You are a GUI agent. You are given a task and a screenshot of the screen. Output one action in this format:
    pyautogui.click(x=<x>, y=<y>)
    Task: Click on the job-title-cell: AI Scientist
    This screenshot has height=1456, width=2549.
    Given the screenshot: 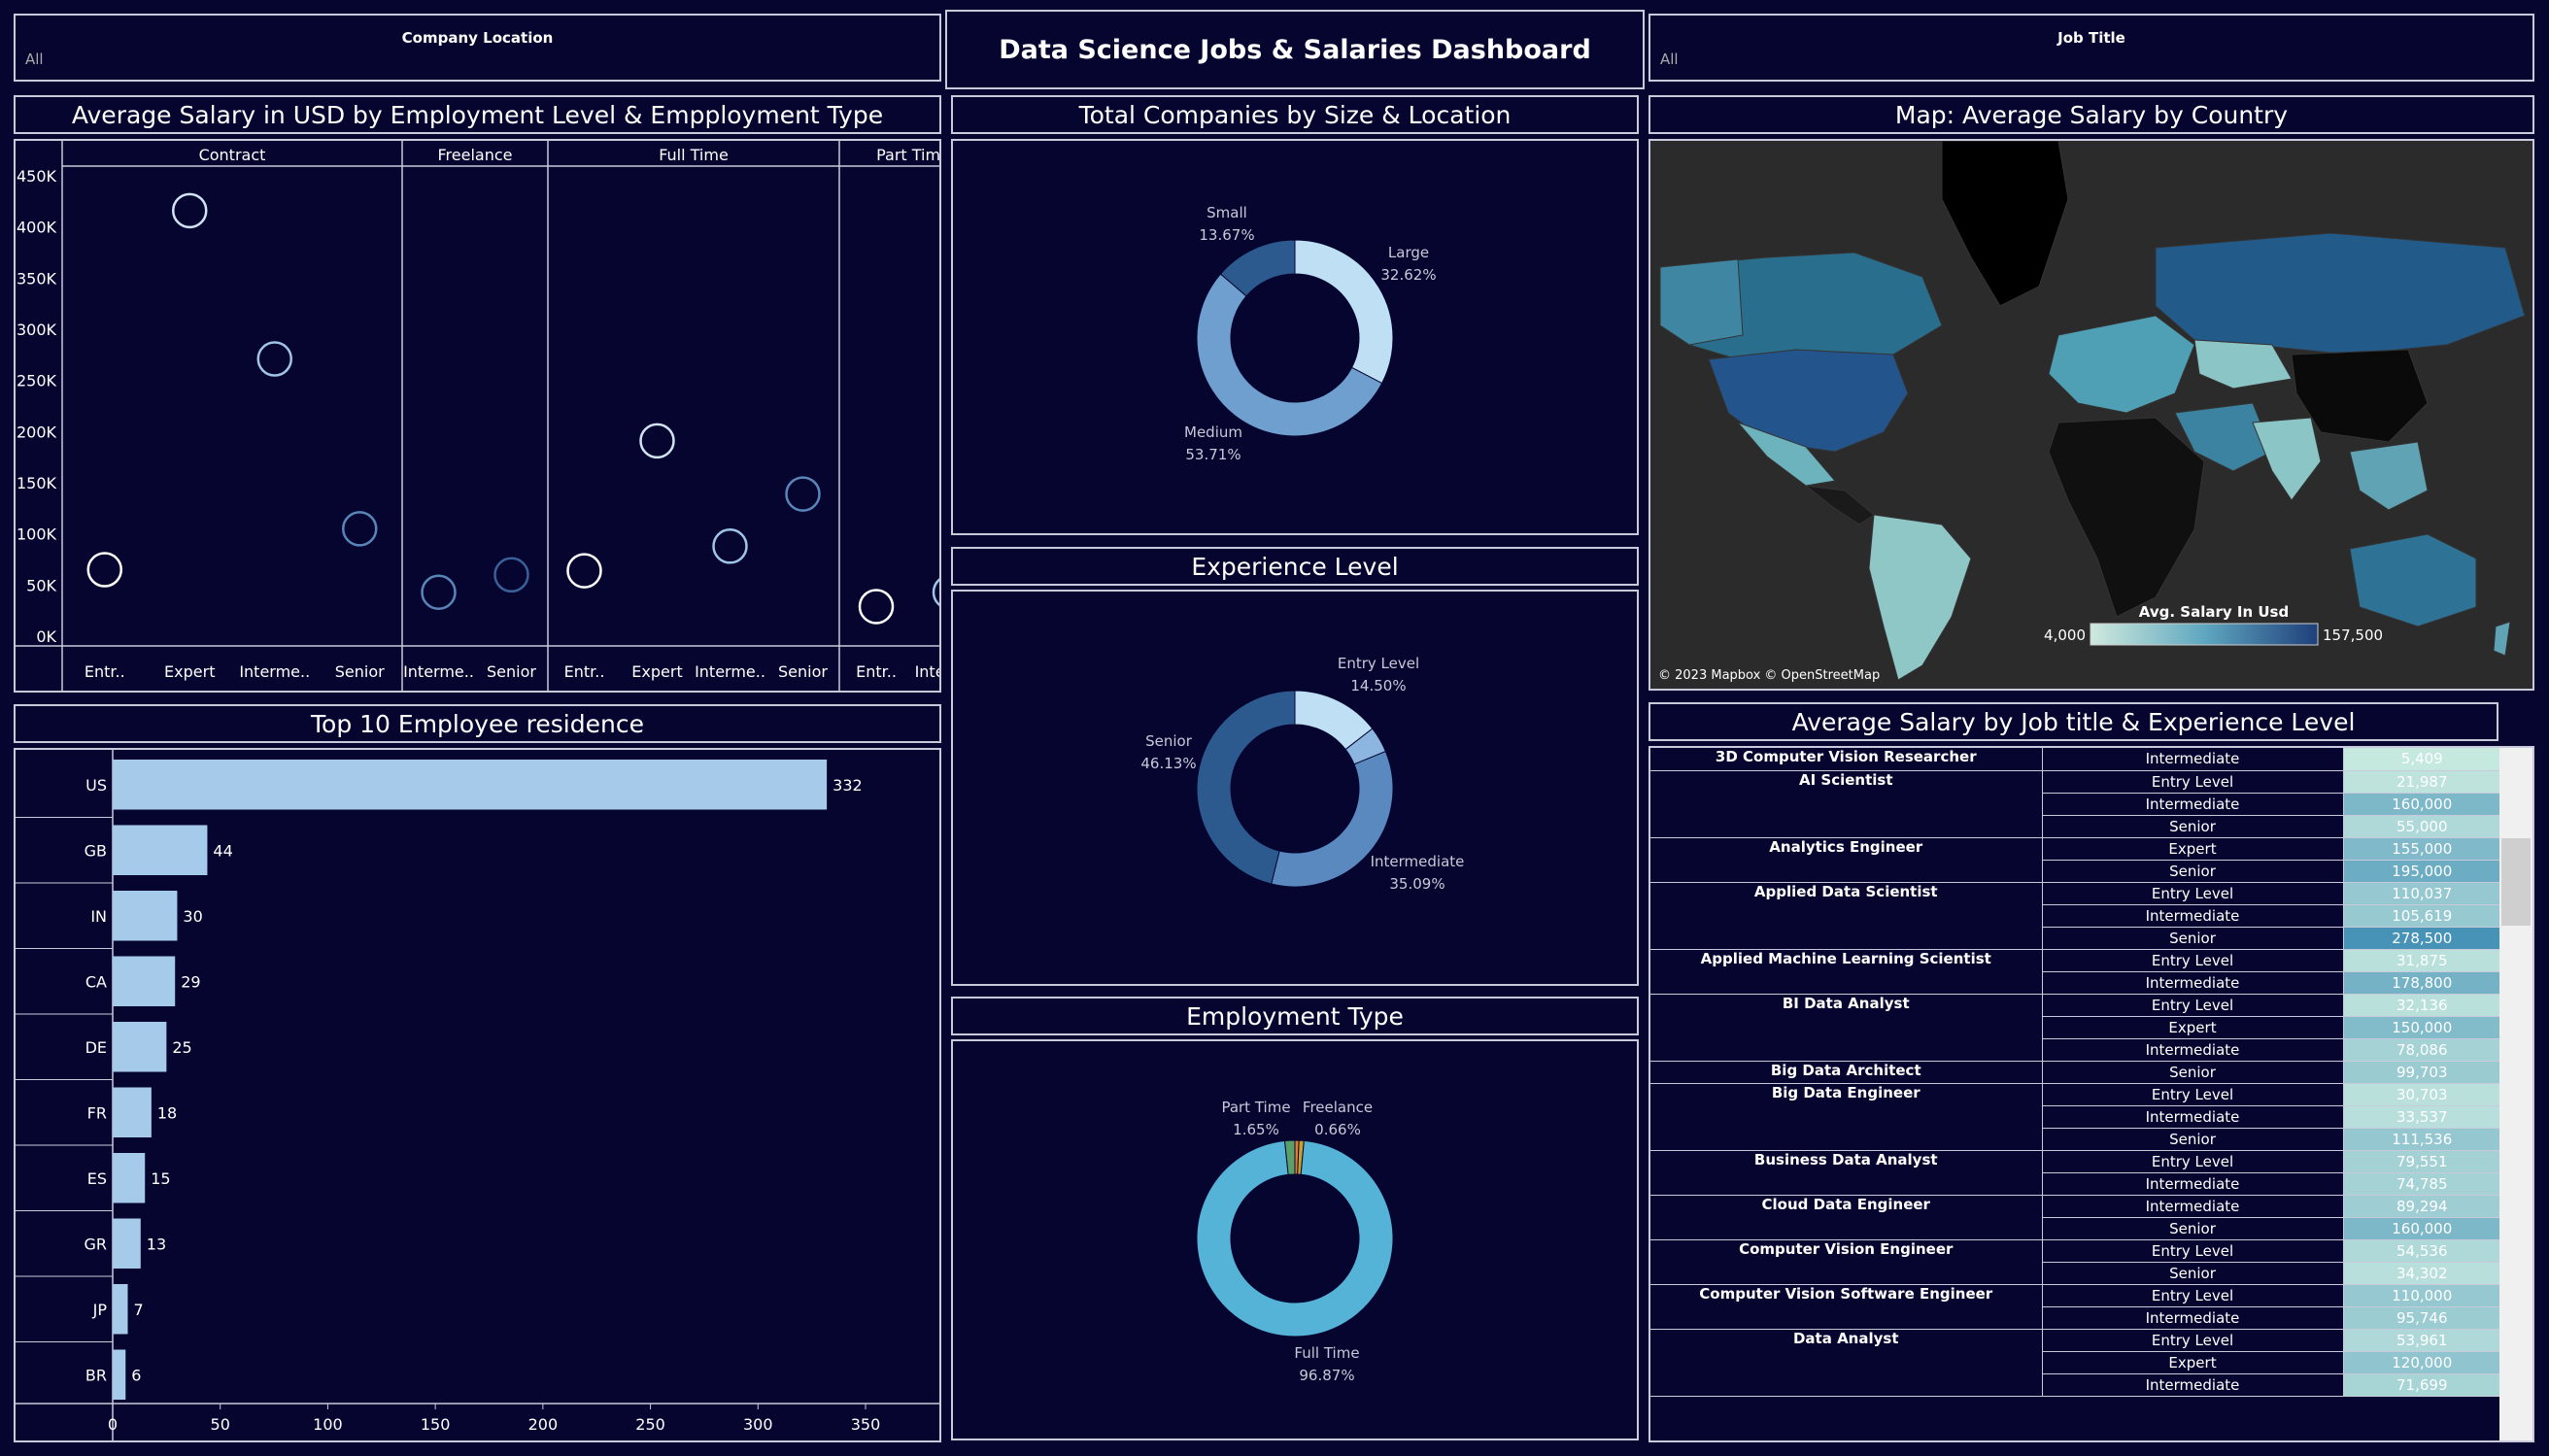 What is the action you would take?
    pyautogui.click(x=1846, y=804)
    